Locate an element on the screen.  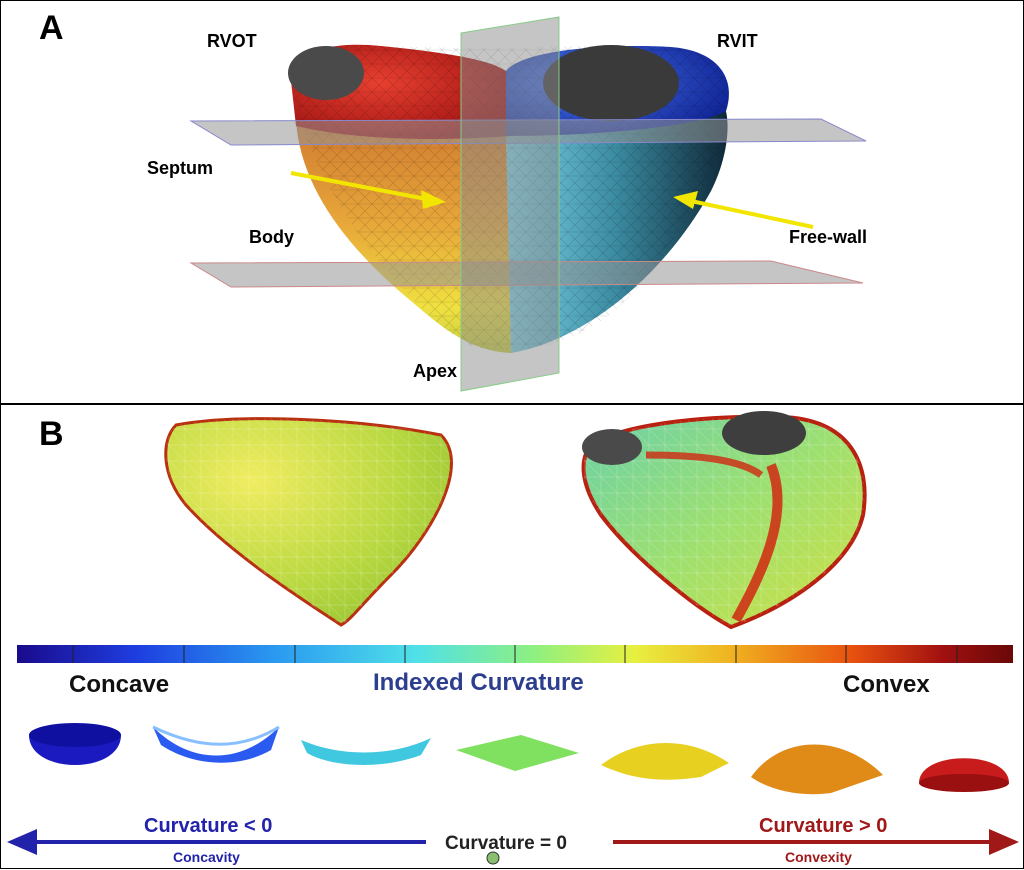
septum-label: Septum is located at coordinates (180, 168).